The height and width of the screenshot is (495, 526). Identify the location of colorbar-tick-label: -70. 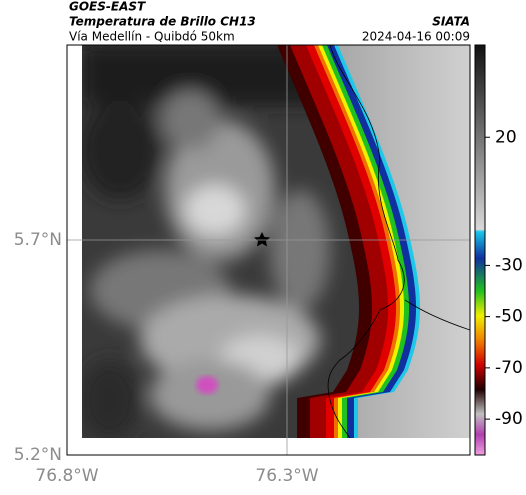
(509, 368).